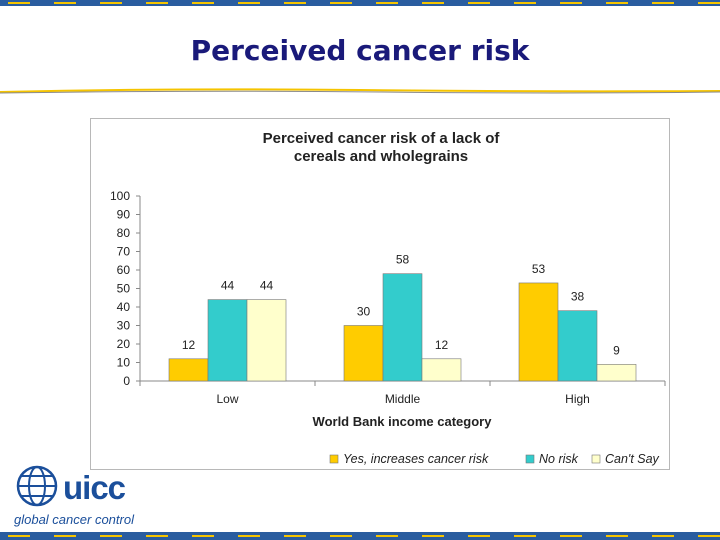  I want to click on y-tick-label: 20, so click(124, 344).